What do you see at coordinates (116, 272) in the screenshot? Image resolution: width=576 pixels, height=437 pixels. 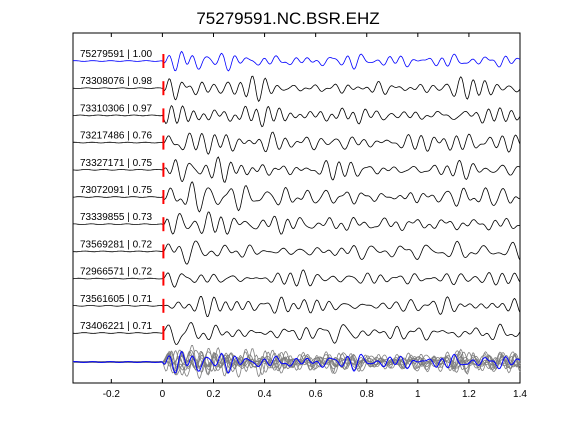 I see `trace-label-9: 72966571 | 0.72` at bounding box center [116, 272].